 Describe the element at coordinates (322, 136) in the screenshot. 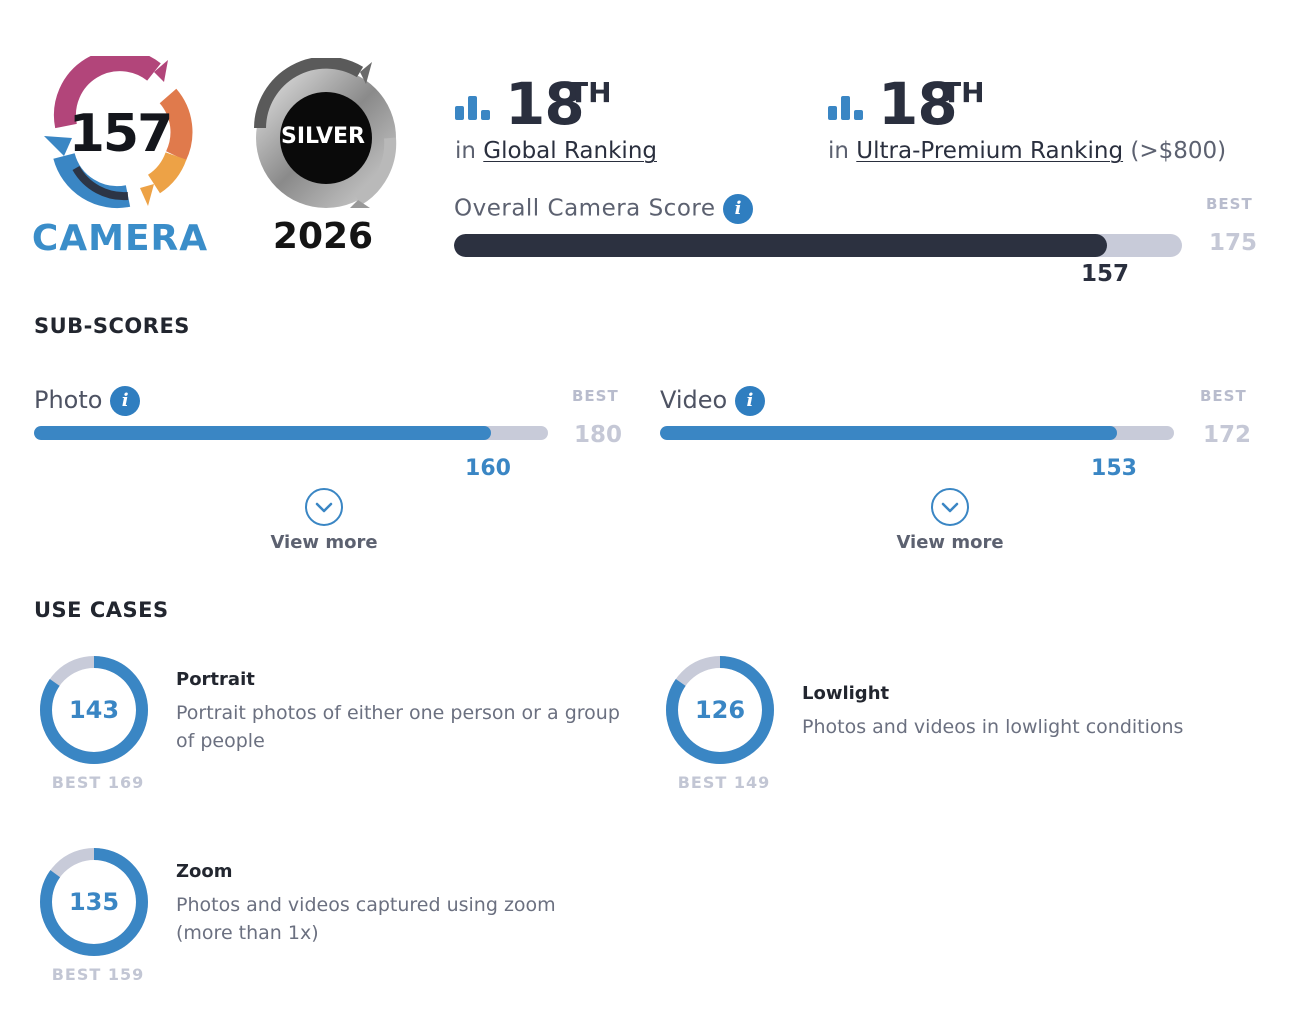

I see `silver-label: SILVER` at that location.